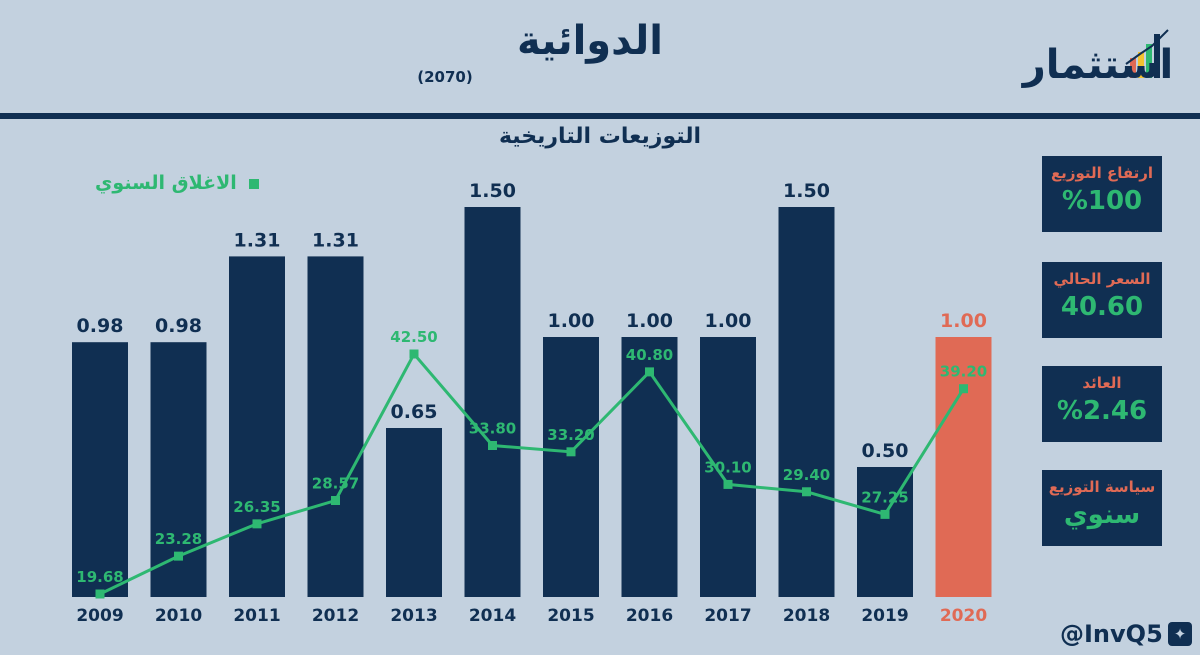 The height and width of the screenshot is (655, 1200). Describe the element at coordinates (589, 41) in the screenshot. I see `page-title: الدوائية` at that location.